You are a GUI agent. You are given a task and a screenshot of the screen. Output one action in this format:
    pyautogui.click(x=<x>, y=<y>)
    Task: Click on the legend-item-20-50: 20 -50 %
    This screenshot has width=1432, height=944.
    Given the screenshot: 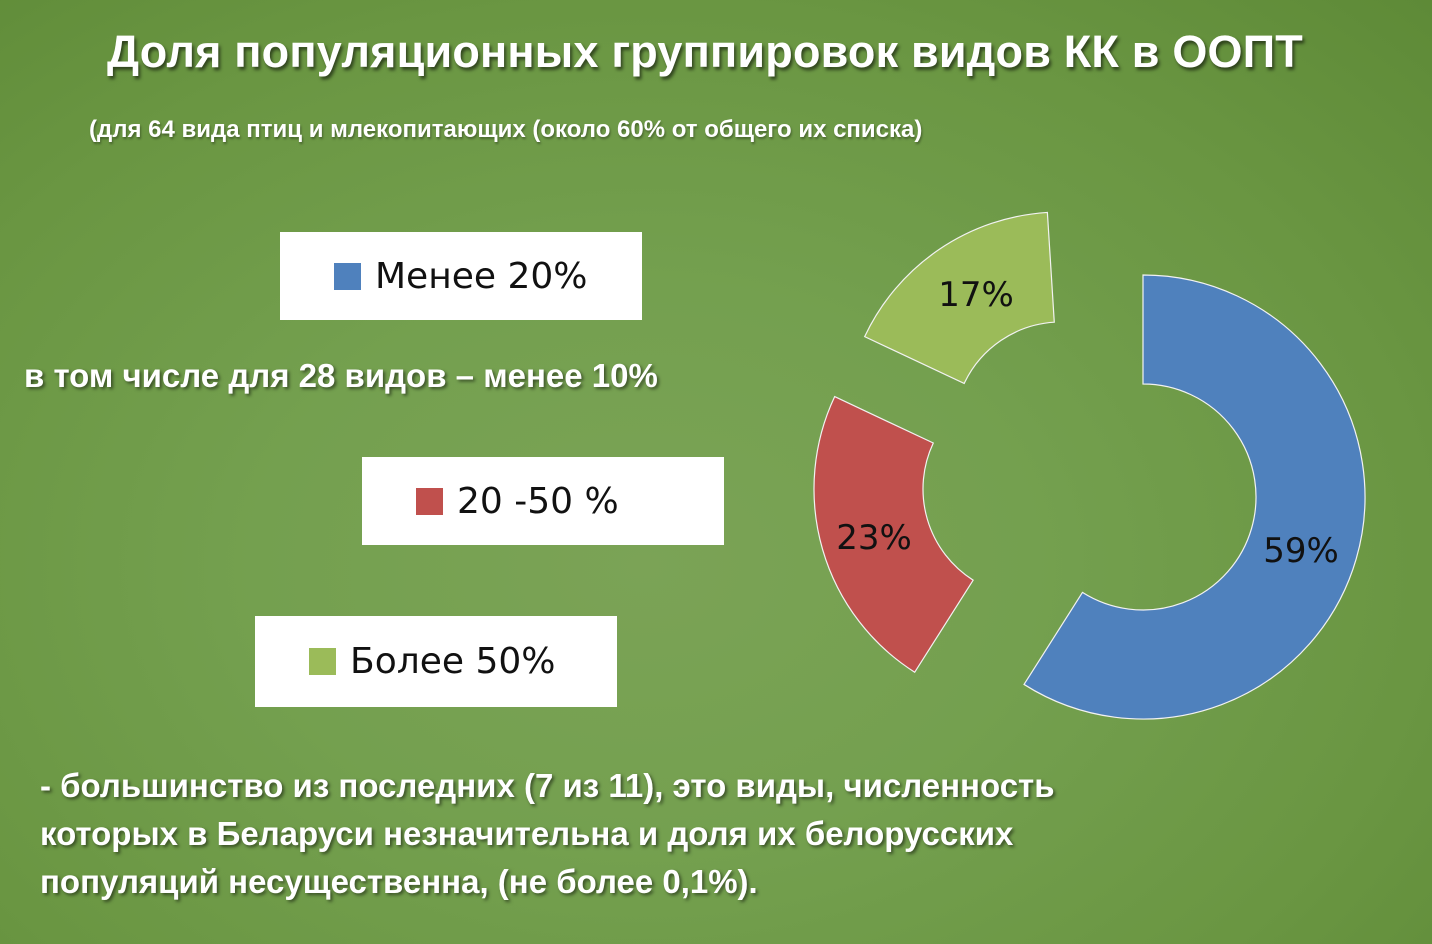 What is the action you would take?
    pyautogui.click(x=543, y=501)
    